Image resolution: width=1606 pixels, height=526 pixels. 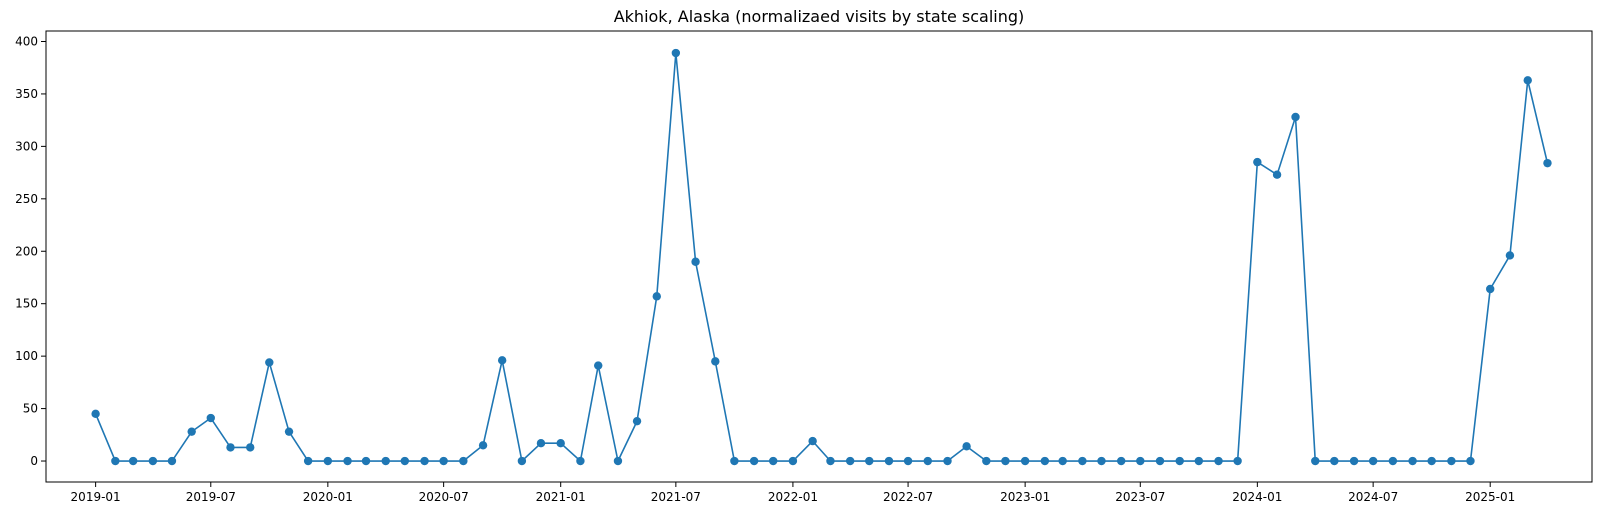 What do you see at coordinates (26, 304) in the screenshot?
I see `y-tick-label: 150` at bounding box center [26, 304].